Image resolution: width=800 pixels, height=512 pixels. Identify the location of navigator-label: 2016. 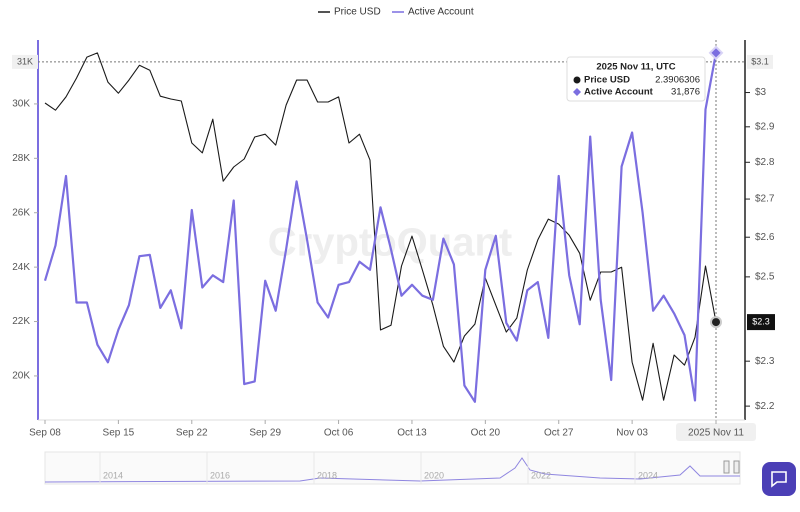
(220, 475).